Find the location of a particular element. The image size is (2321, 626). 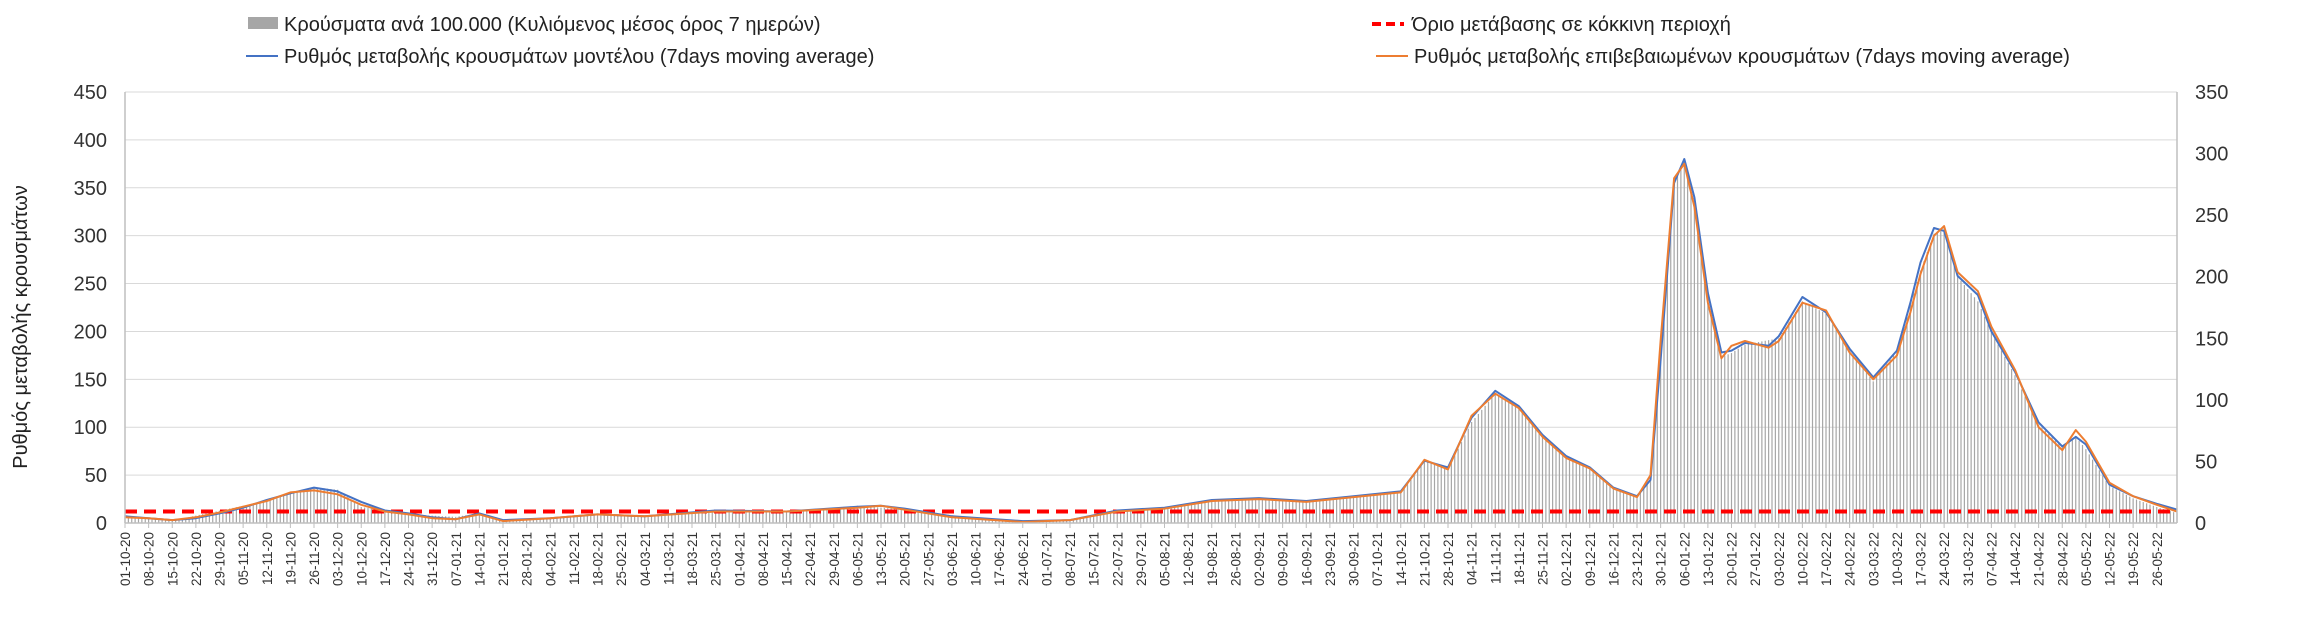

x-tick-label: 14-01-21 is located at coordinates (479, 559).